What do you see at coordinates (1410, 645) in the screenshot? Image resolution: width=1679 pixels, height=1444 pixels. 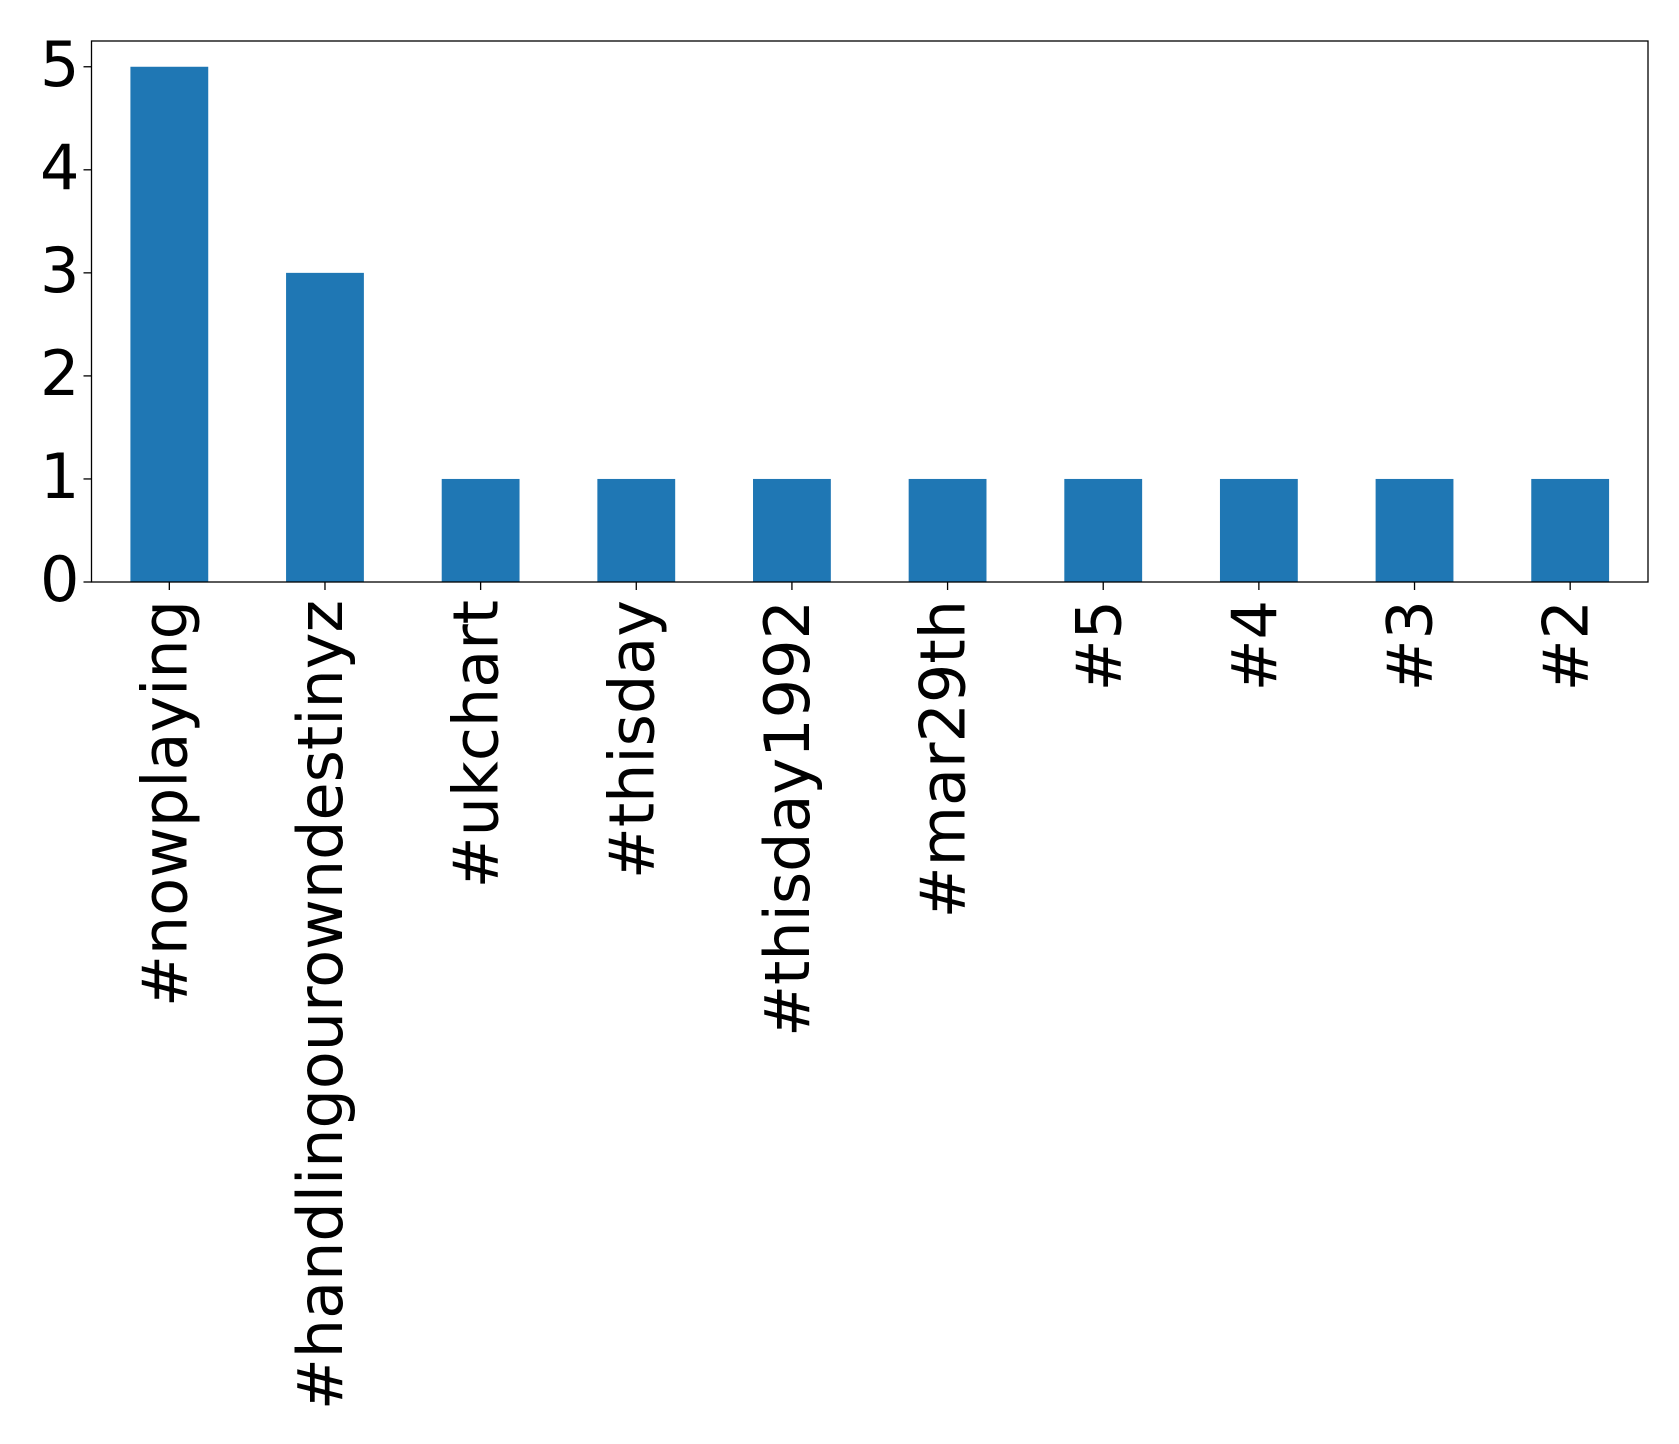 I see `x-tick-label: #3` at bounding box center [1410, 645].